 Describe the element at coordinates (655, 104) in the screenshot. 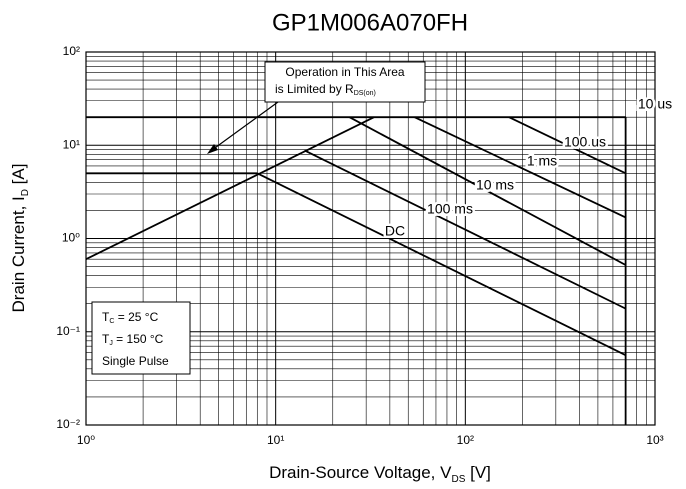

I see `series-label: 10 us` at that location.